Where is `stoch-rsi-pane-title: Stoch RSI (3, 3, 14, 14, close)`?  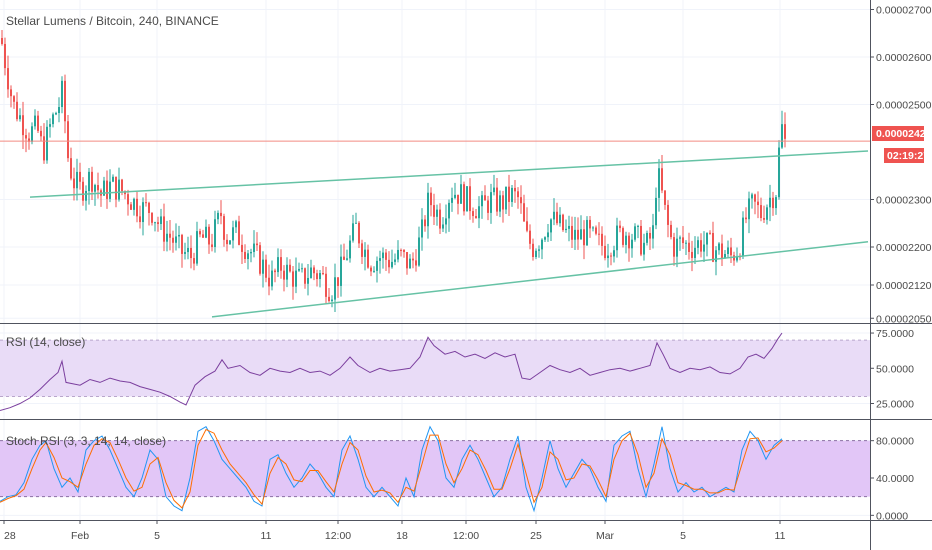 stoch-rsi-pane-title: Stoch RSI (3, 3, 14, 14, close) is located at coordinates (86, 441).